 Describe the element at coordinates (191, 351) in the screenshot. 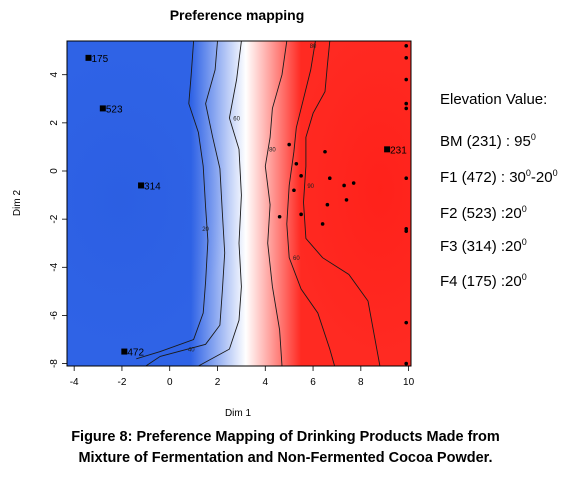

I see `contour-label: 40` at that location.